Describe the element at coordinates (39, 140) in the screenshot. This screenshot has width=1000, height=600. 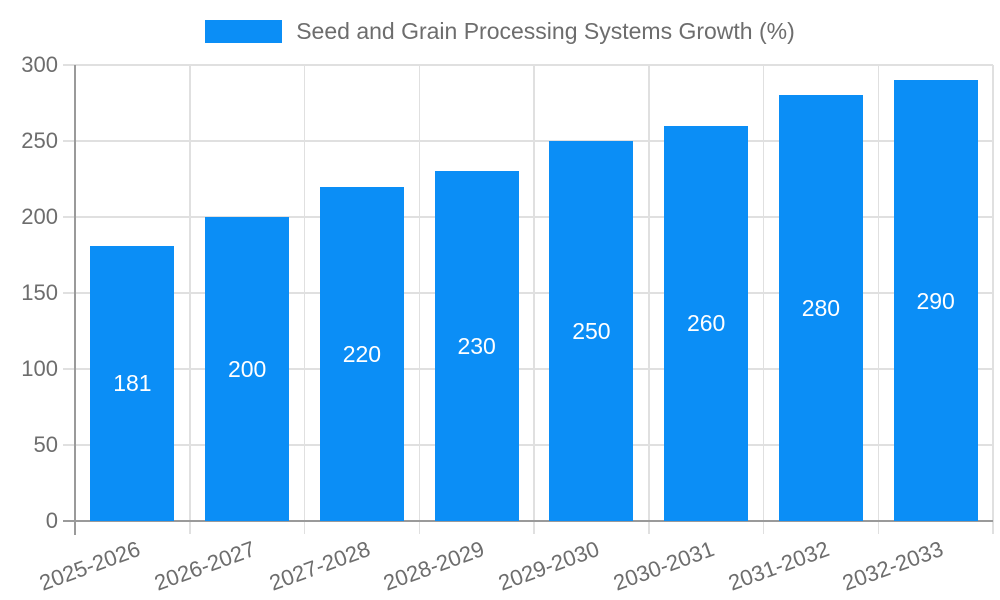
I see `y-tick-label: 250` at that location.